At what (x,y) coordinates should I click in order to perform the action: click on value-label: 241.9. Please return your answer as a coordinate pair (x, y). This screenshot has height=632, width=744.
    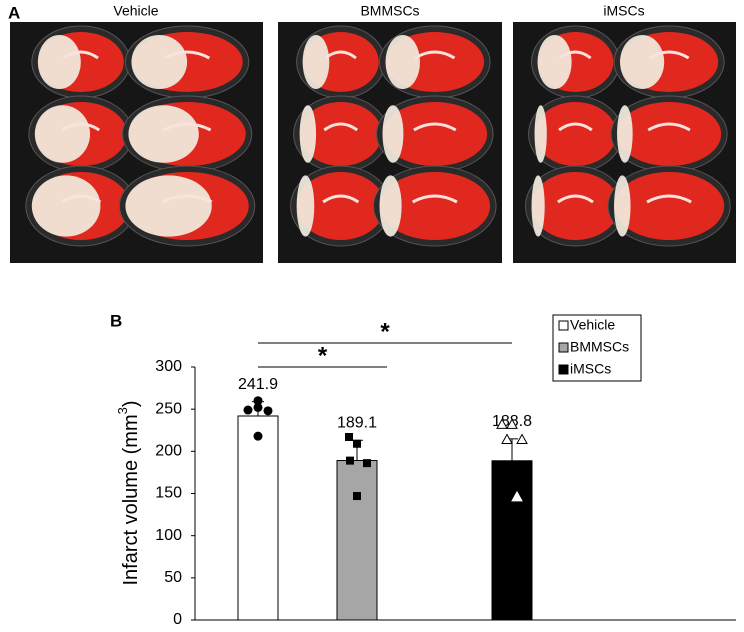
    Looking at the image, I should click on (258, 384).